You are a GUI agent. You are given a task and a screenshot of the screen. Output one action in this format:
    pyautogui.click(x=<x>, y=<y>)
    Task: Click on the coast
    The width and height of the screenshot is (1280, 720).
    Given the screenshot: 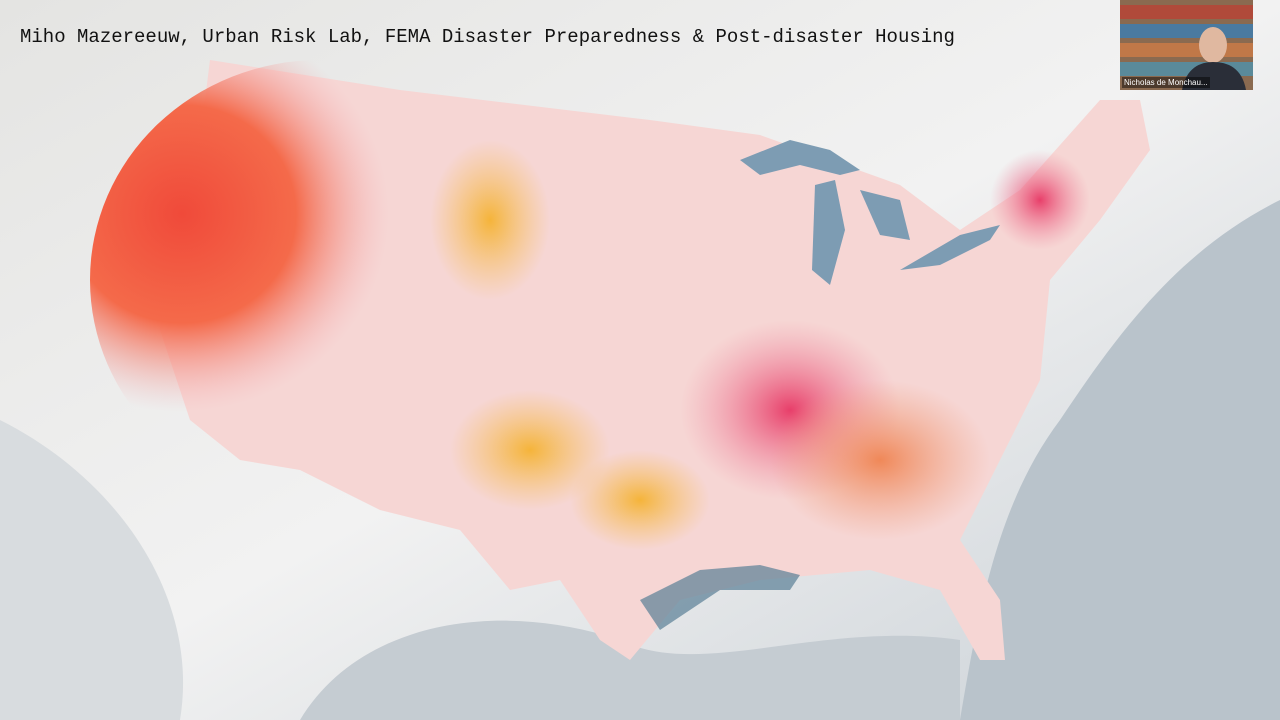 What is the action you would take?
    pyautogui.click(x=720, y=597)
    